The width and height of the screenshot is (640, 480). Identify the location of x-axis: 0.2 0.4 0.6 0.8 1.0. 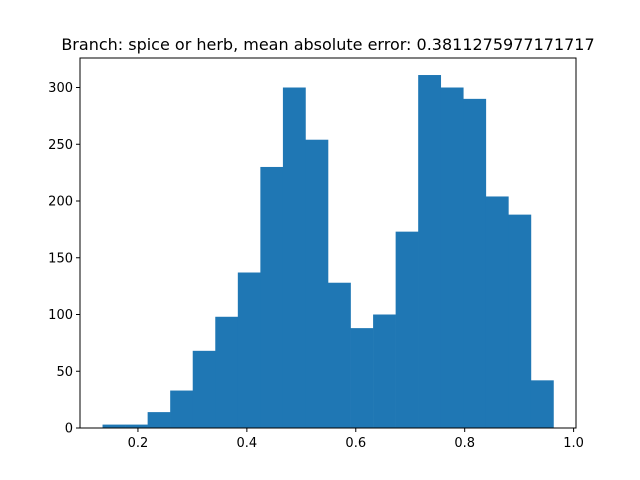
(356, 439).